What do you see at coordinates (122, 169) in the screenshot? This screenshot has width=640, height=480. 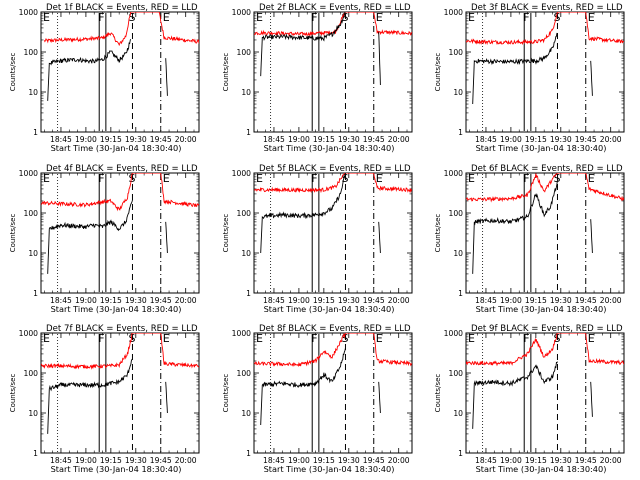 I see `panel-title: Det 4f BLACK = Events, RED = LLD` at bounding box center [122, 169].